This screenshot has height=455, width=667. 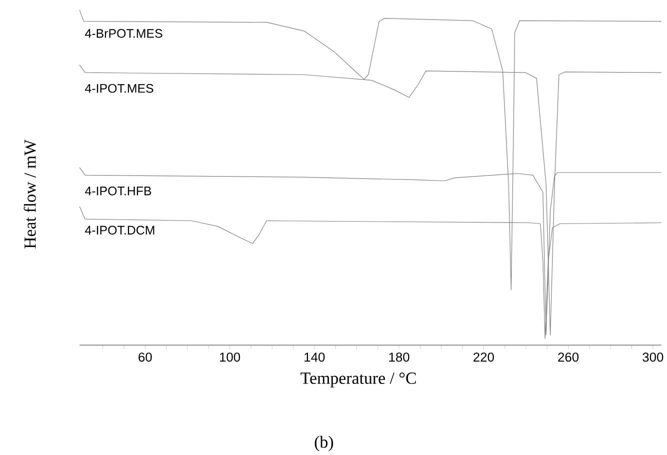 What do you see at coordinates (230, 357) in the screenshot?
I see `x-tick-label: 100` at bounding box center [230, 357].